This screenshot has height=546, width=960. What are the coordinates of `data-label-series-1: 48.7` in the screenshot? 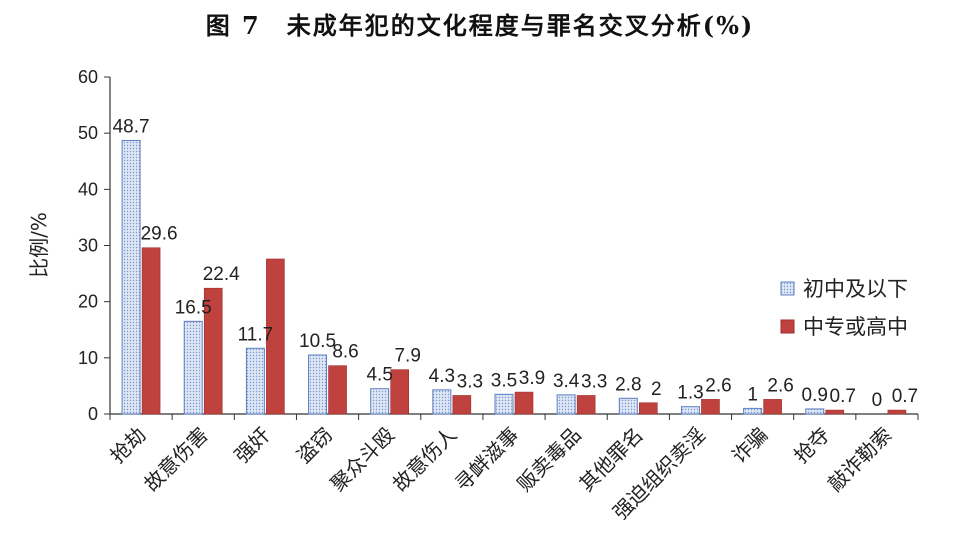 It's located at (131, 126).